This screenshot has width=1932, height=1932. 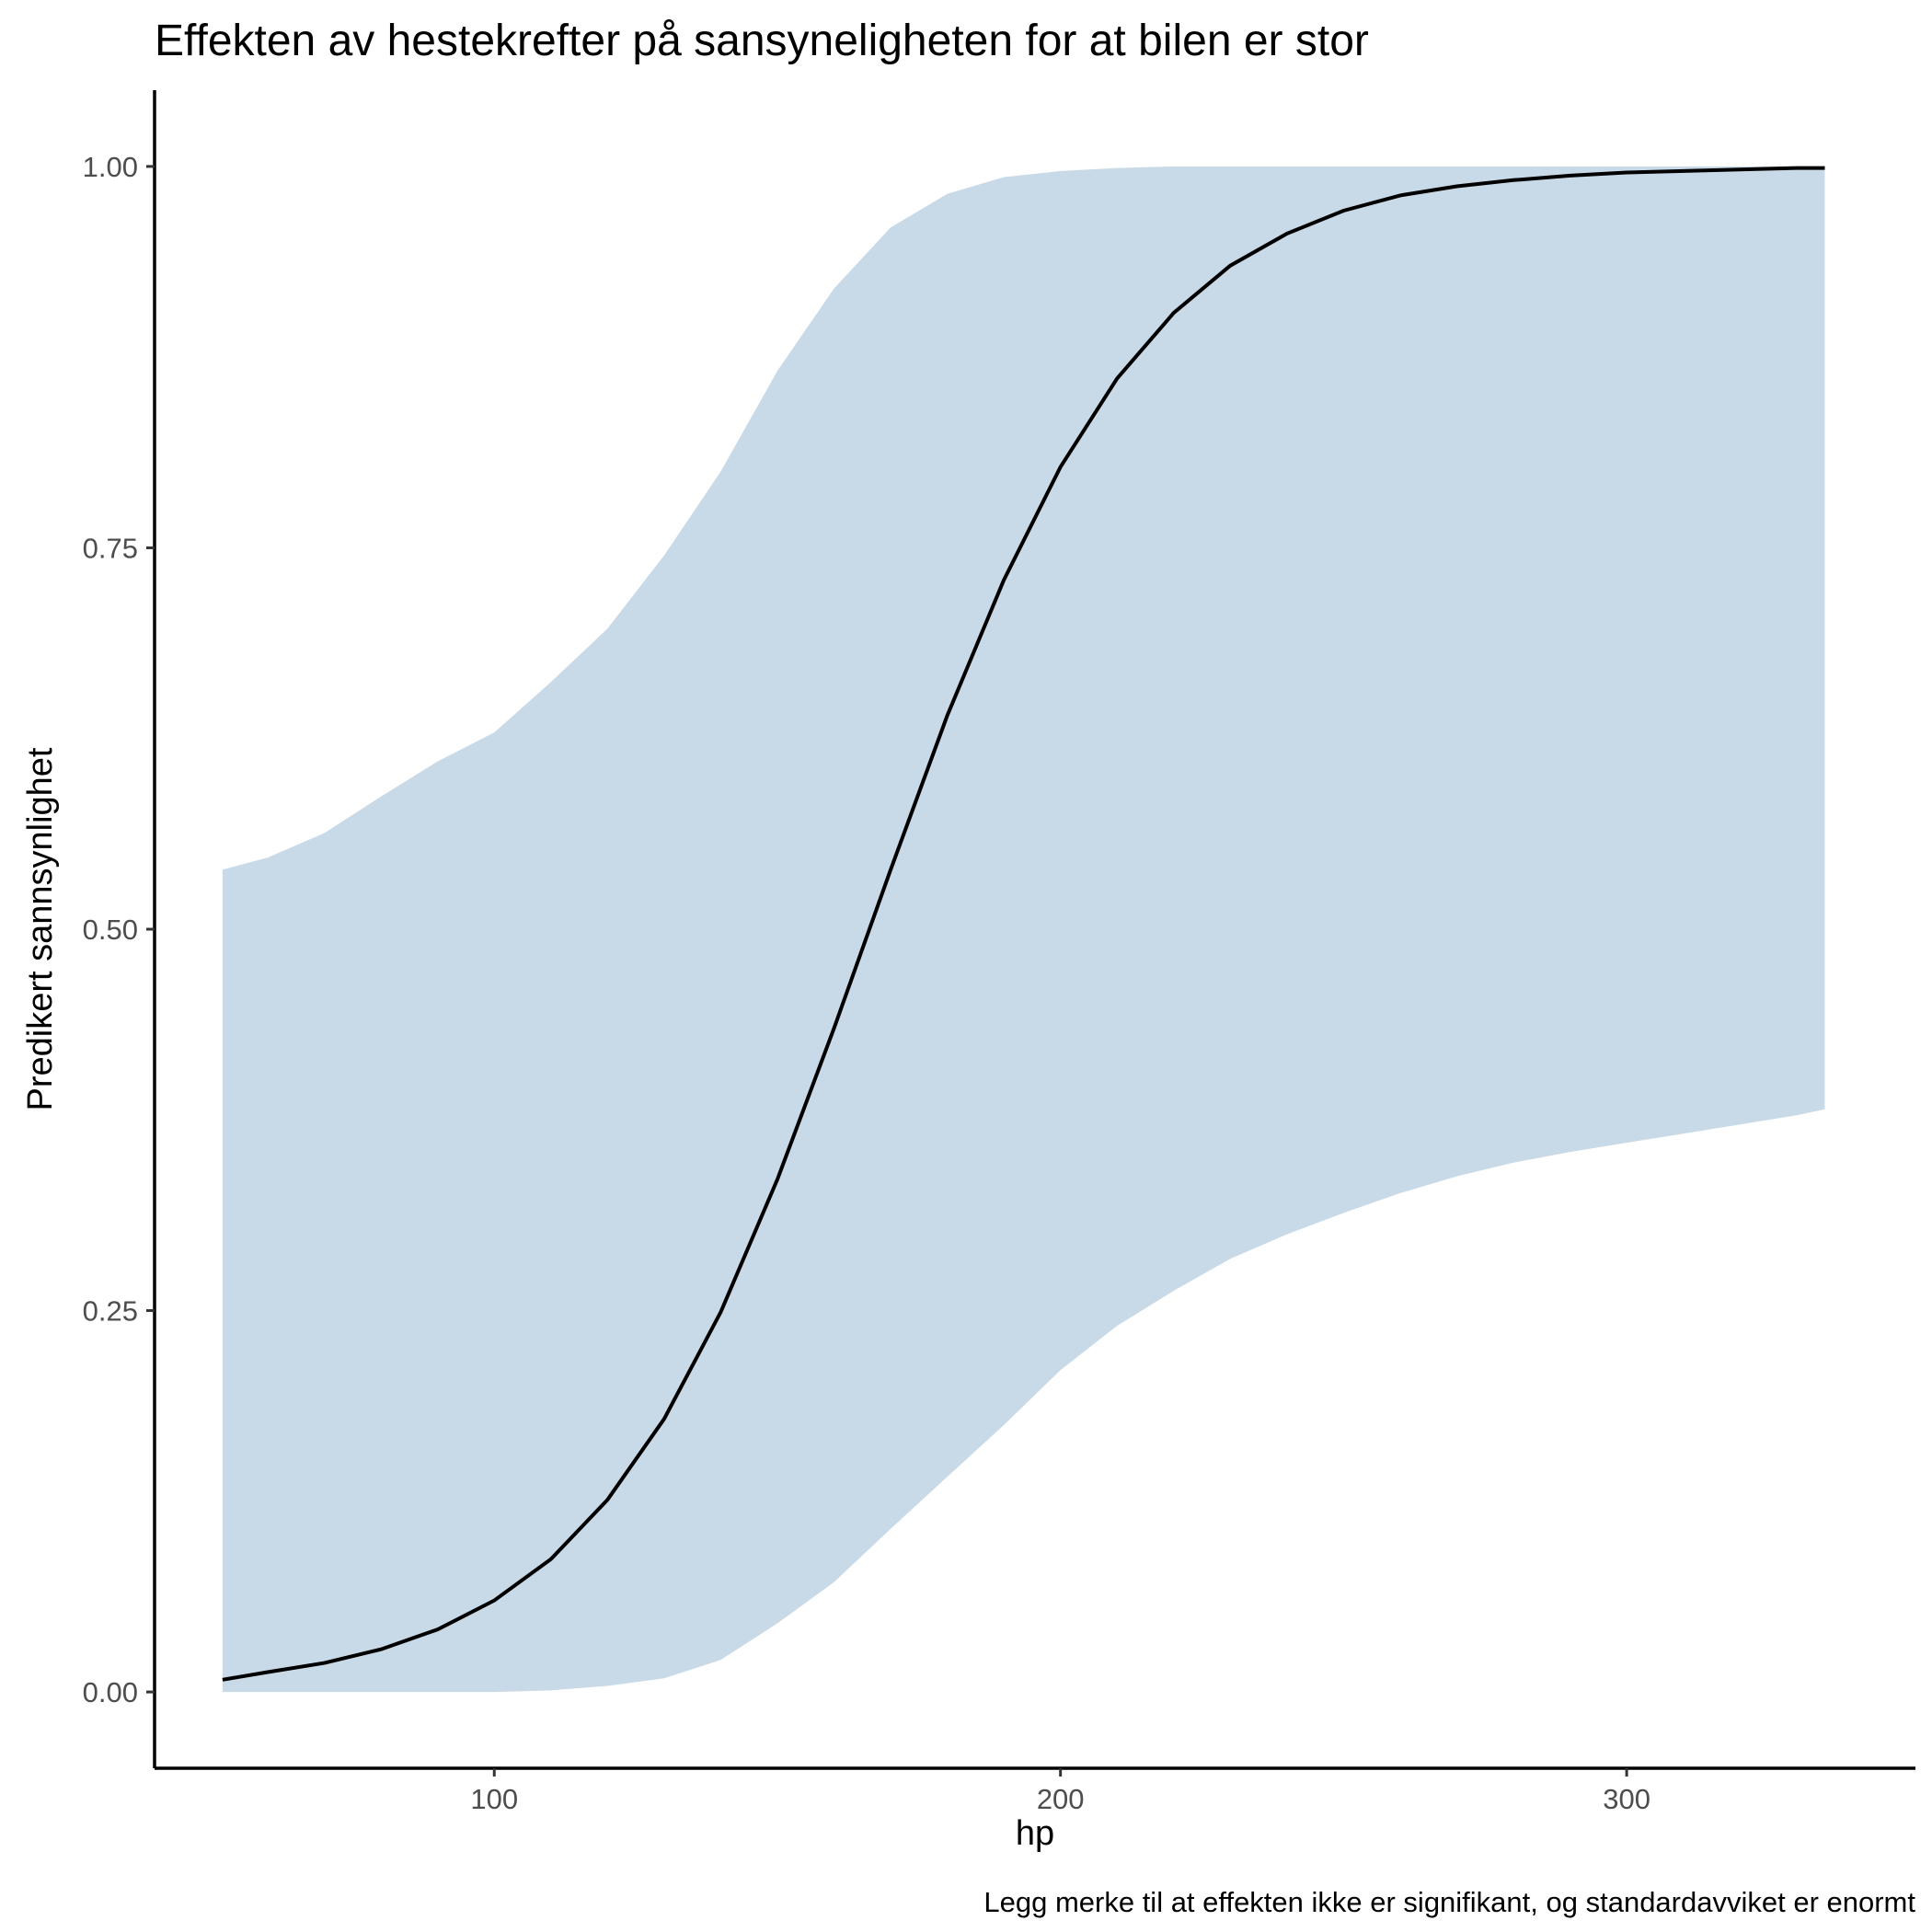 I want to click on x-axis-title: hp, so click(x=1035, y=1833).